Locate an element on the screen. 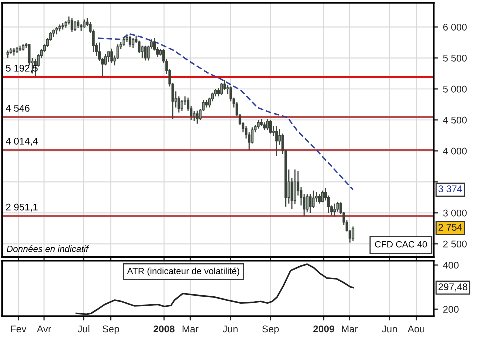 The image size is (479, 341). annotation: 297,48 is located at coordinates (453, 288).